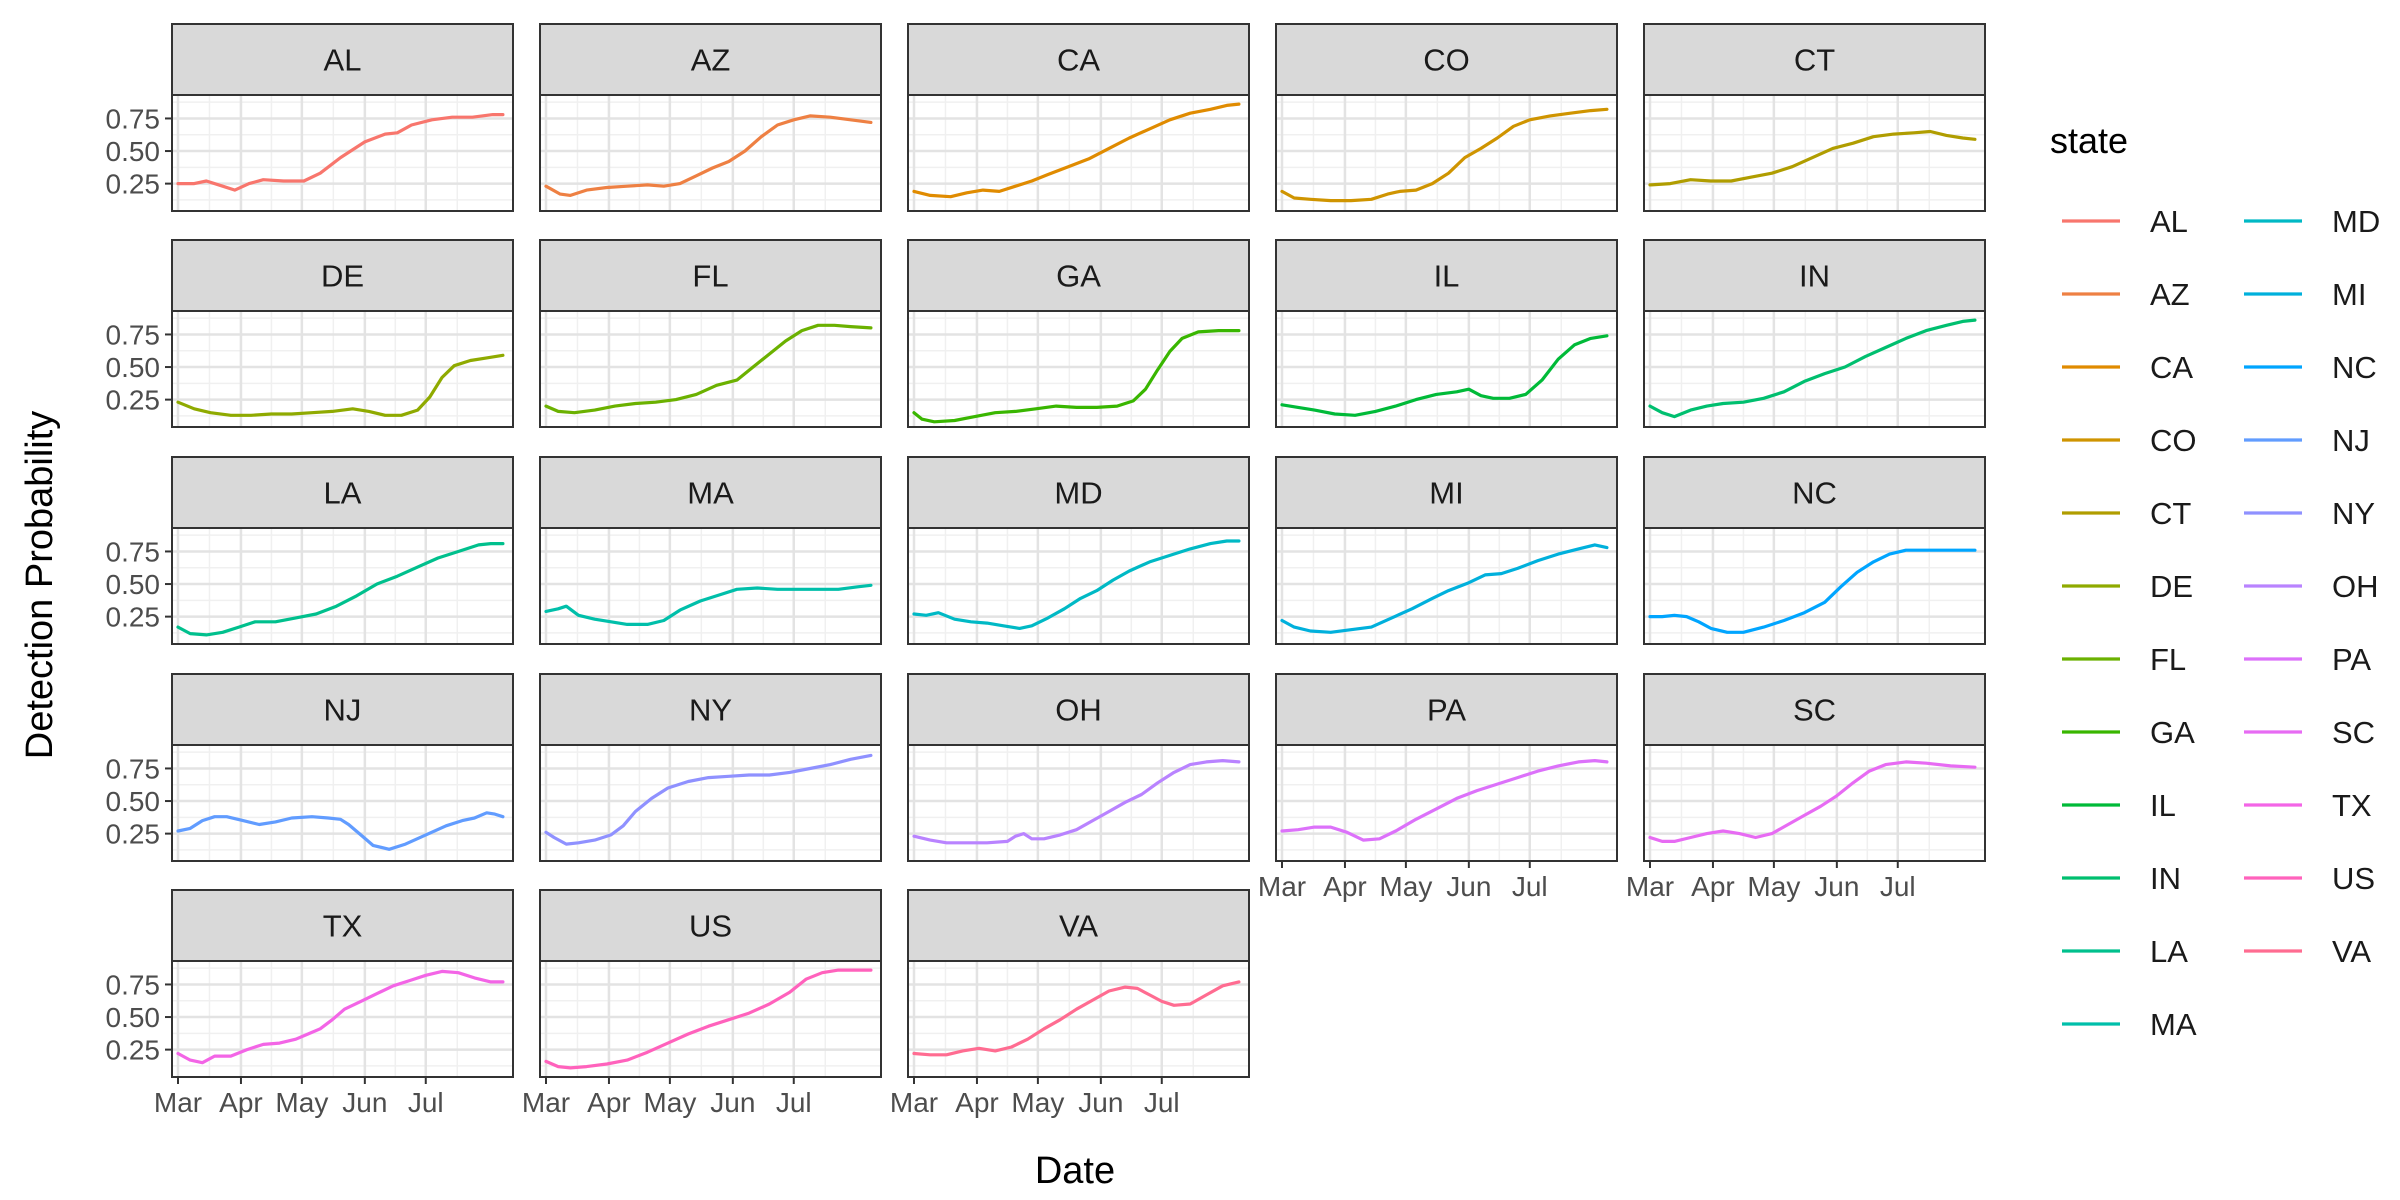 The height and width of the screenshot is (1200, 2400). What do you see at coordinates (2165, 878) in the screenshot?
I see `legend-label: IN` at bounding box center [2165, 878].